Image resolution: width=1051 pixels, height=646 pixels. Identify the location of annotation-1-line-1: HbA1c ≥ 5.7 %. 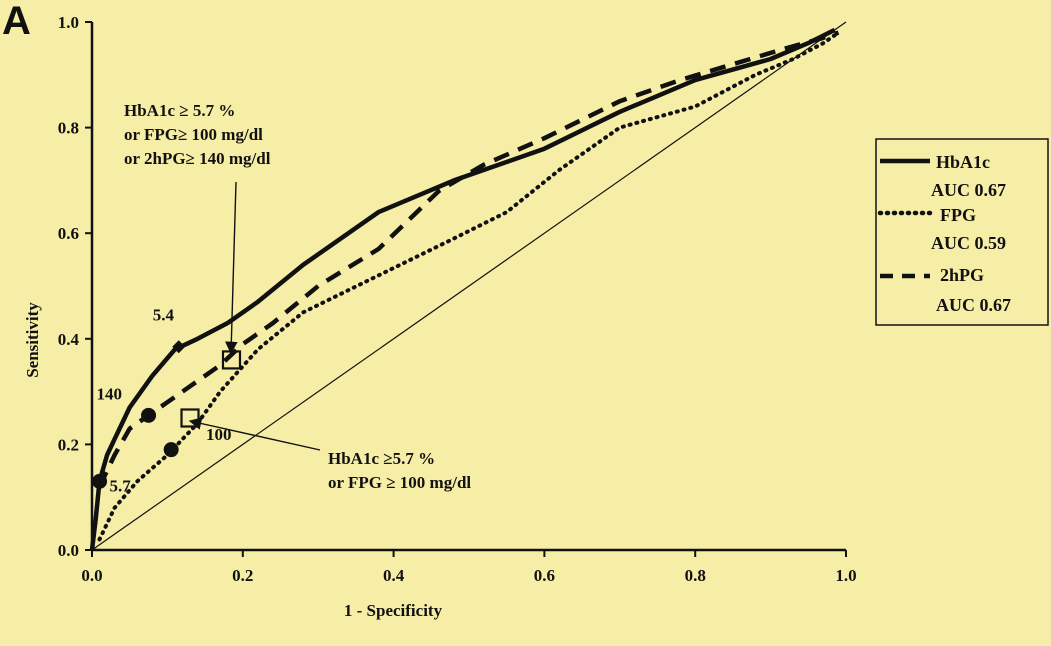
(179, 110).